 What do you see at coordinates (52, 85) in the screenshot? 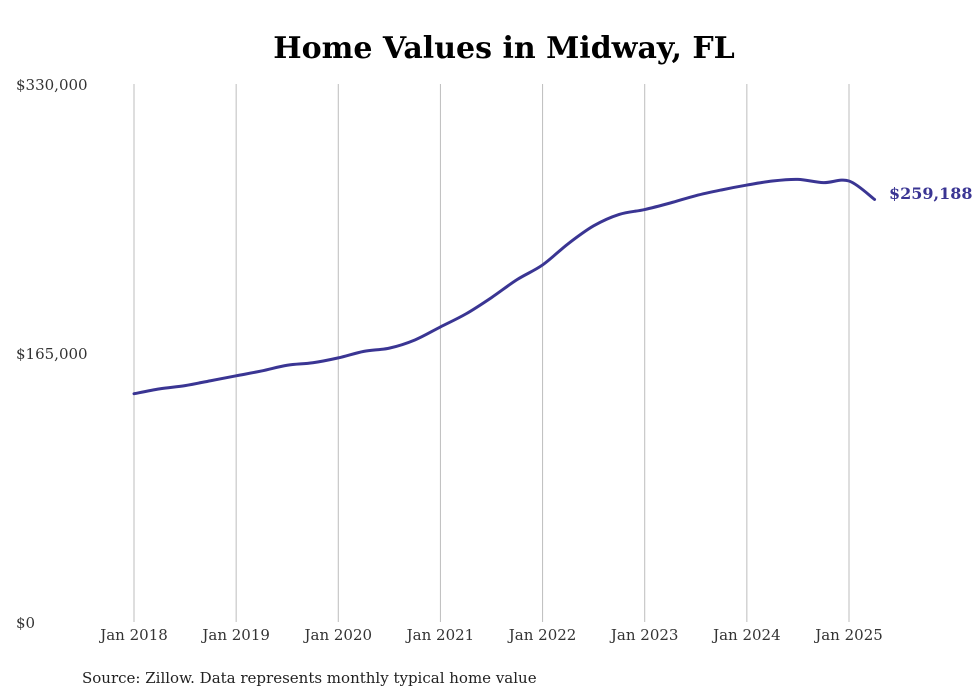
I see `y-tick-label: $330,000` at bounding box center [52, 85].